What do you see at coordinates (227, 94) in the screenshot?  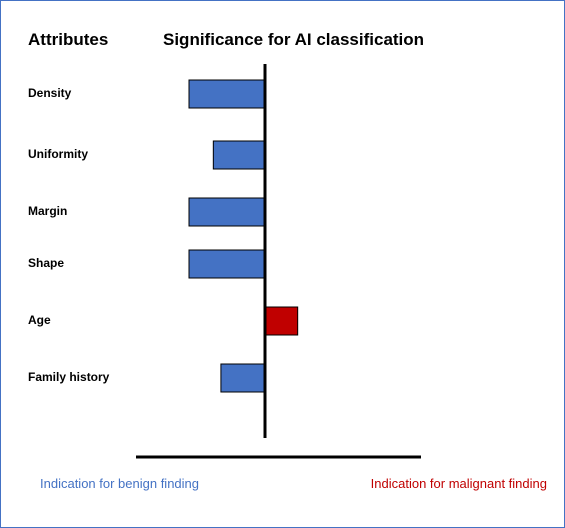 I see `bar-density` at bounding box center [227, 94].